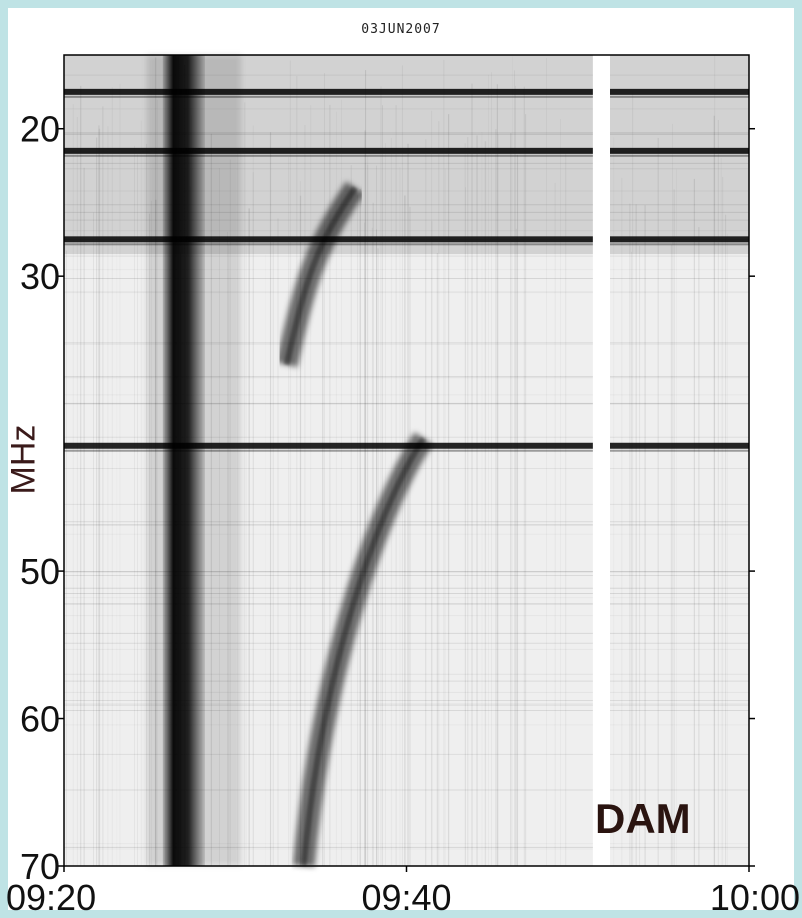 The image size is (802, 918). What do you see at coordinates (40, 276) in the screenshot?
I see `y-tick-label: 30` at bounding box center [40, 276].